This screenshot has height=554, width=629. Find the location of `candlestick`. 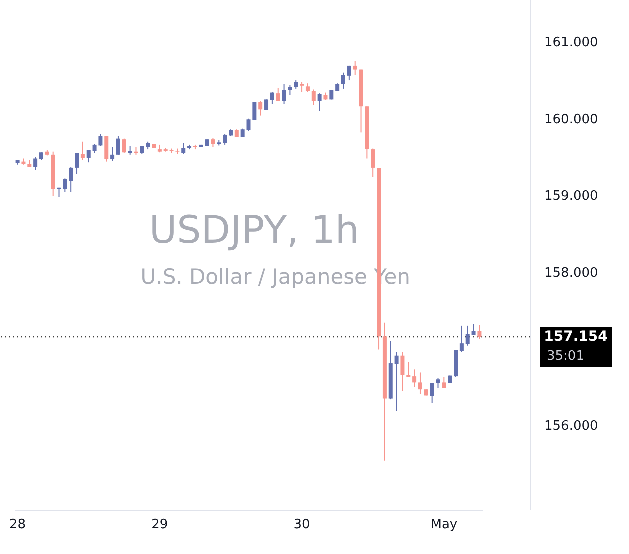

candlestick is located at coordinates (178, 151).